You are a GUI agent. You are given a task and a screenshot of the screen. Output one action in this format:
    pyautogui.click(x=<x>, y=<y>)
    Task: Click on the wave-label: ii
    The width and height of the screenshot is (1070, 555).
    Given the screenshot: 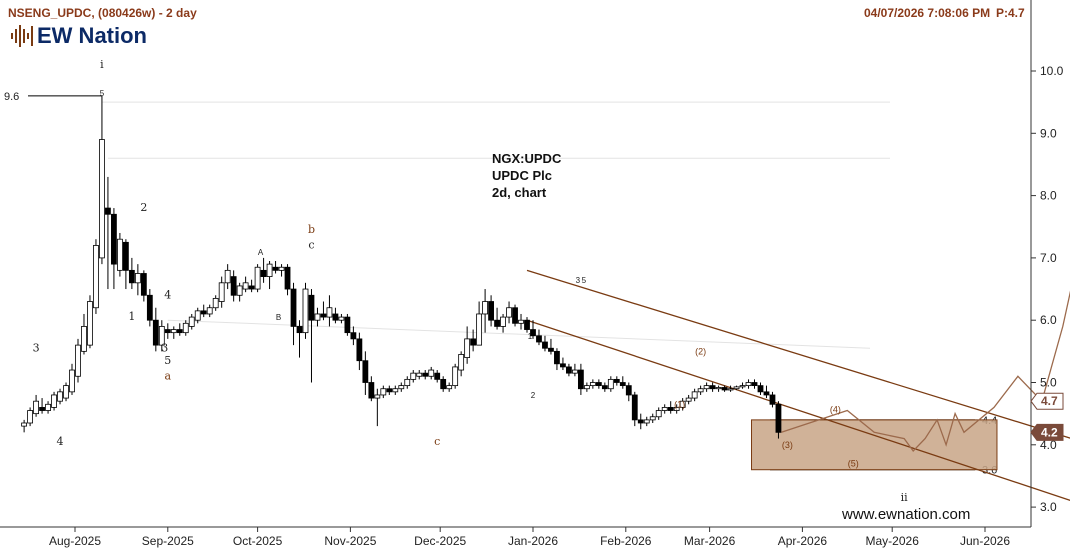 What is the action you would take?
    pyautogui.click(x=905, y=497)
    